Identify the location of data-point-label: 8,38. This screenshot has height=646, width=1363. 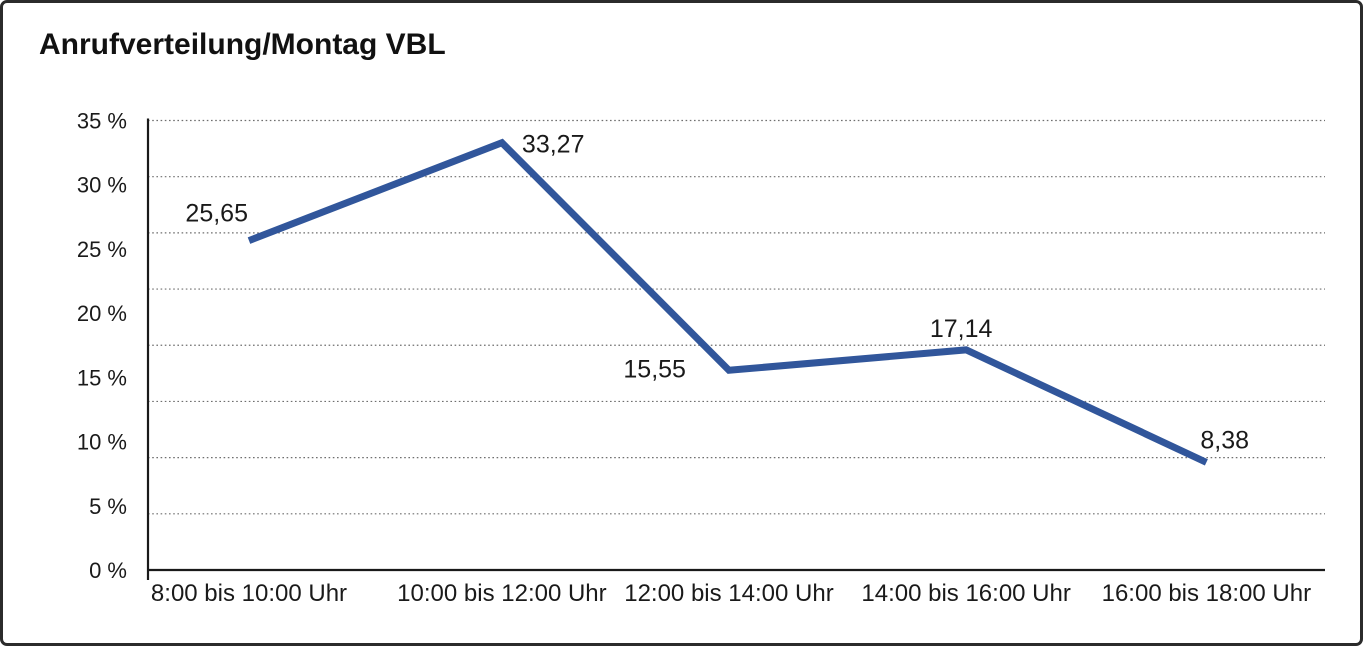
(1224, 440).